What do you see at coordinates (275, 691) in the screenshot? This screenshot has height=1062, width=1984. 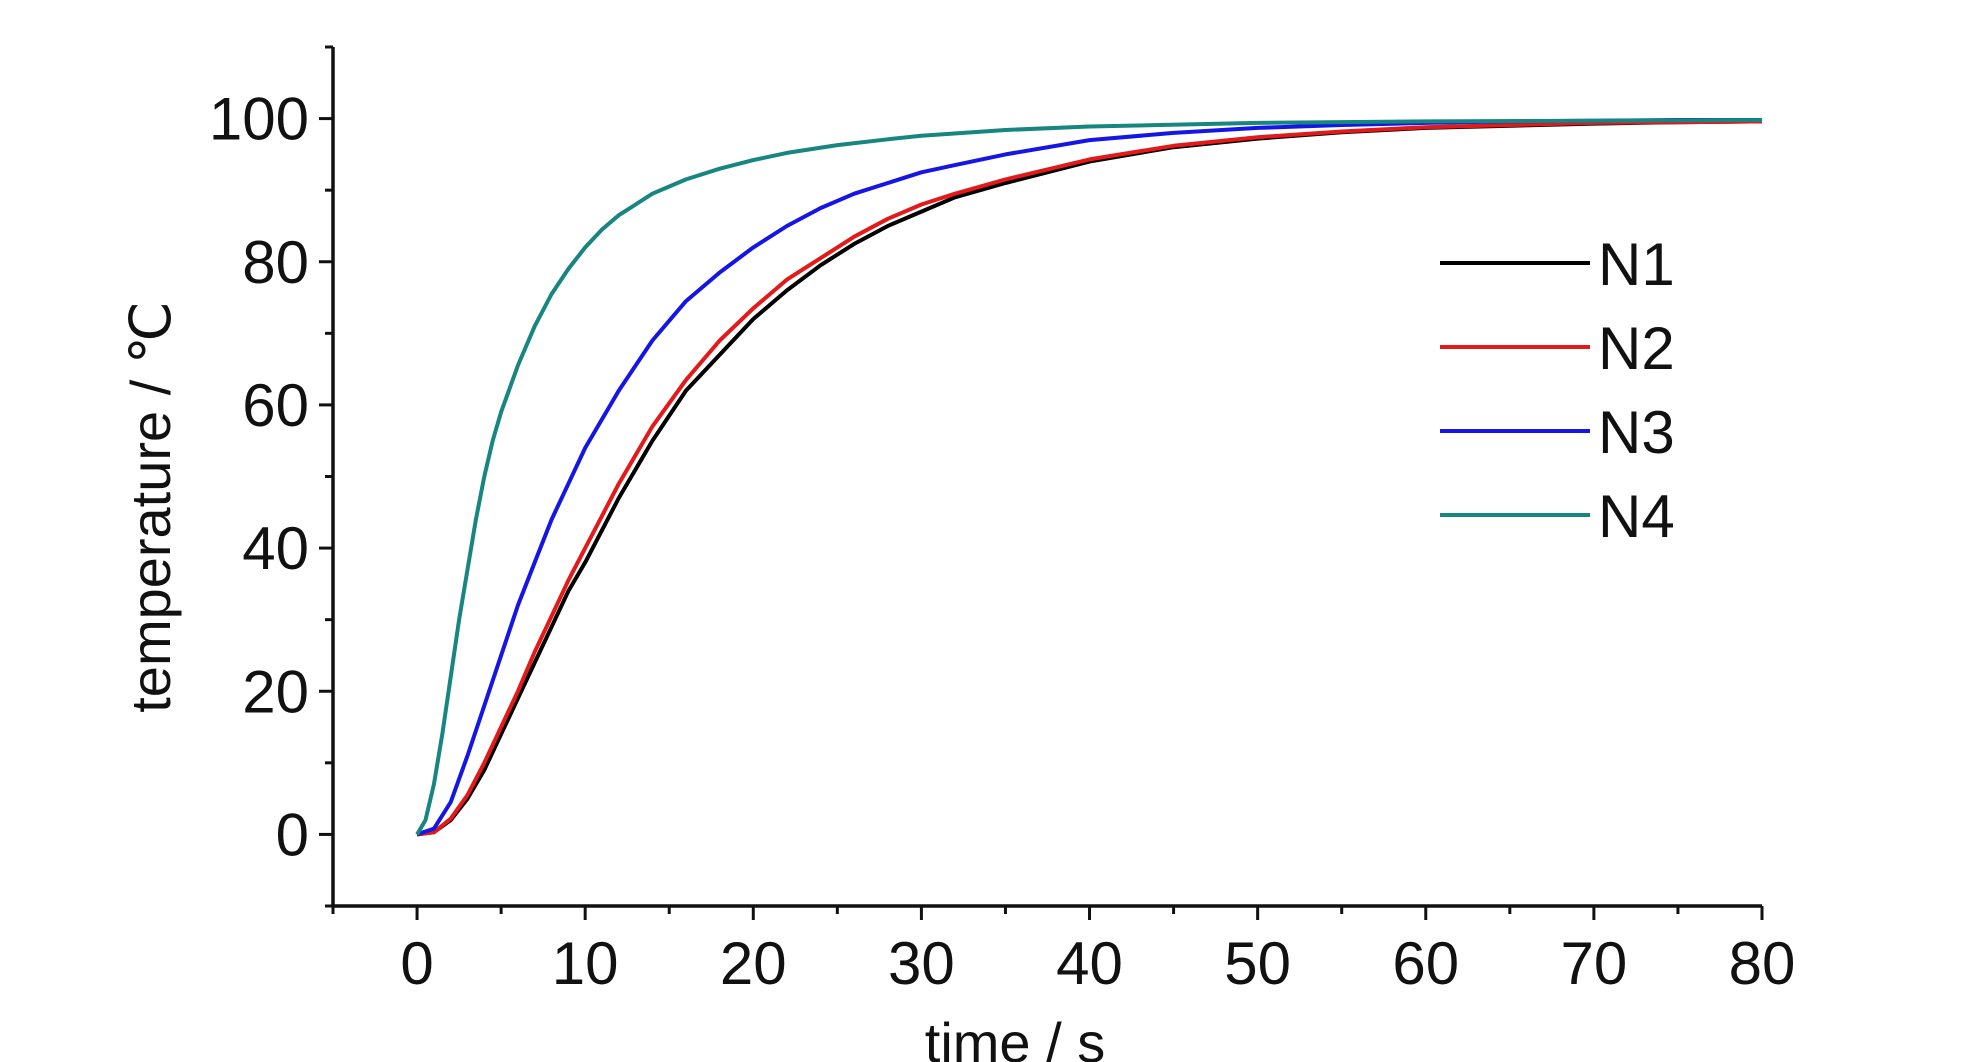 I see `y-tick-label: 20` at bounding box center [275, 691].